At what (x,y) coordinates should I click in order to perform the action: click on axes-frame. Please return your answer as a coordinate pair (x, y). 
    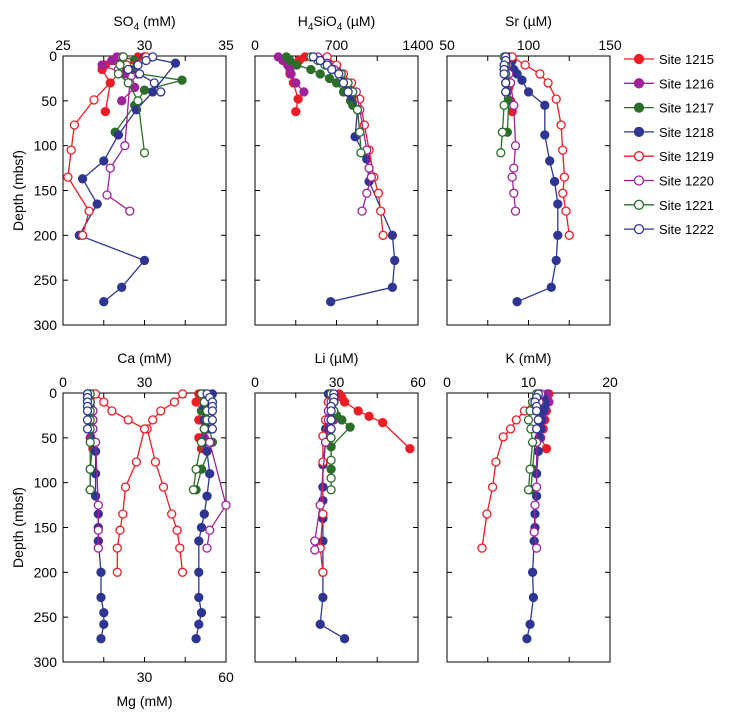
    Looking at the image, I should click on (144, 190).